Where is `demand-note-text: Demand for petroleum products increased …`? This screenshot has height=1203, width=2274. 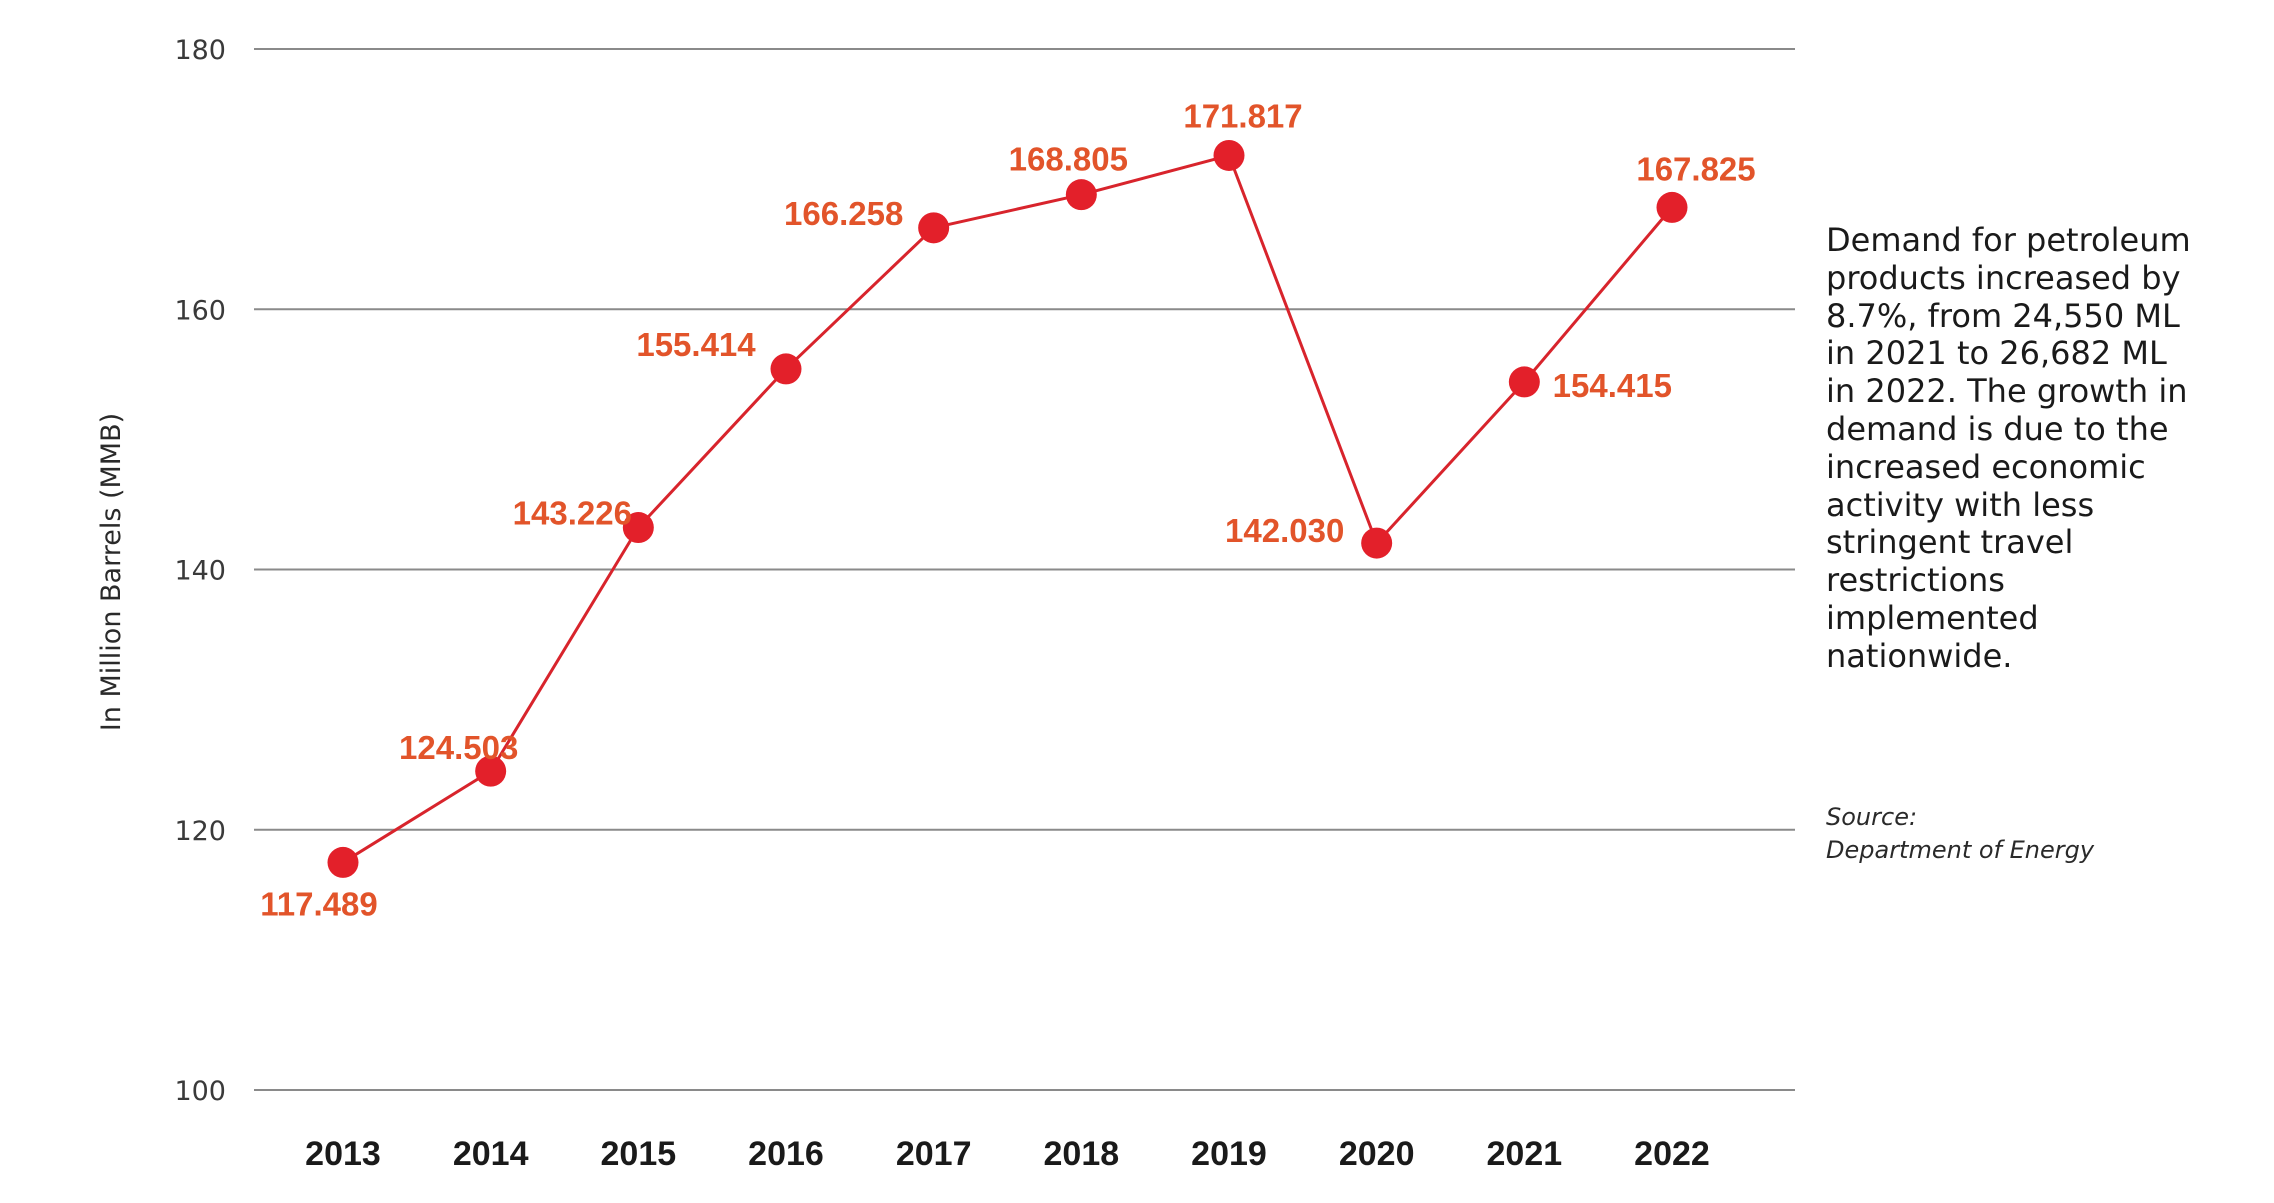
demand-note-text: Demand for petroleum products increased … is located at coordinates (2008, 448).